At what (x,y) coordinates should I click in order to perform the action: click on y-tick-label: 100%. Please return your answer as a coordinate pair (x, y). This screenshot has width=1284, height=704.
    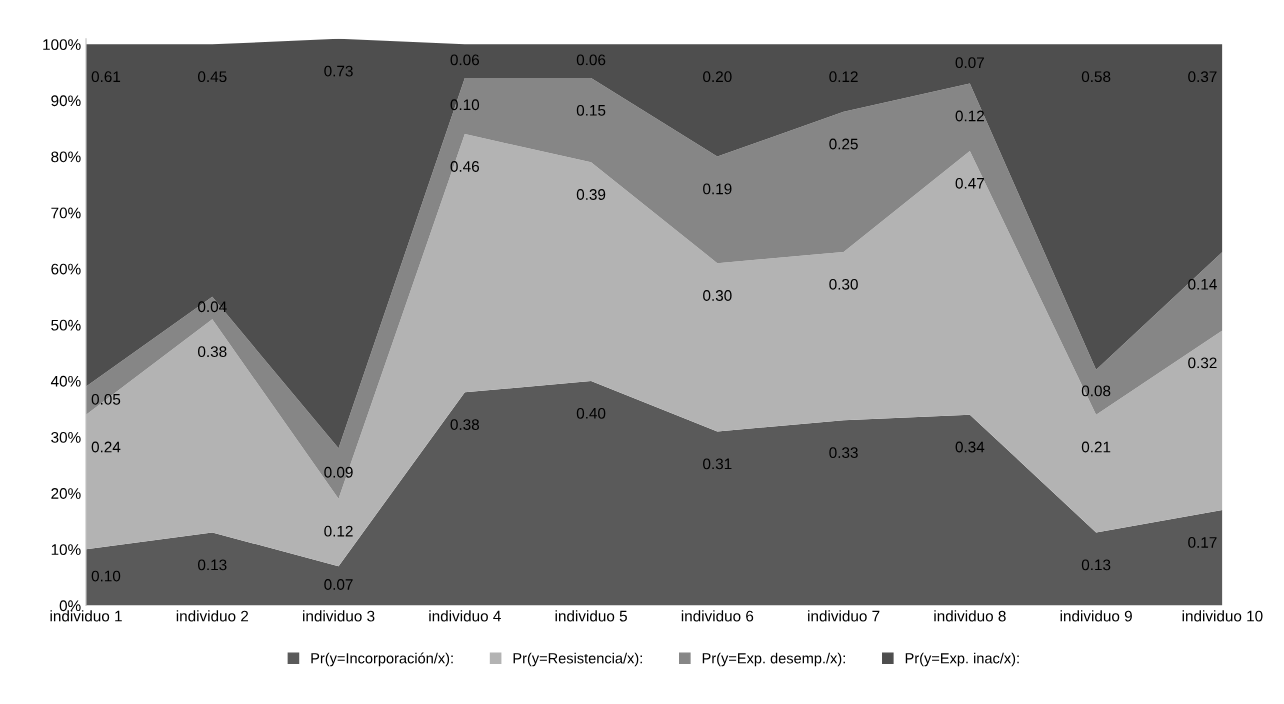
    Looking at the image, I should click on (62, 45).